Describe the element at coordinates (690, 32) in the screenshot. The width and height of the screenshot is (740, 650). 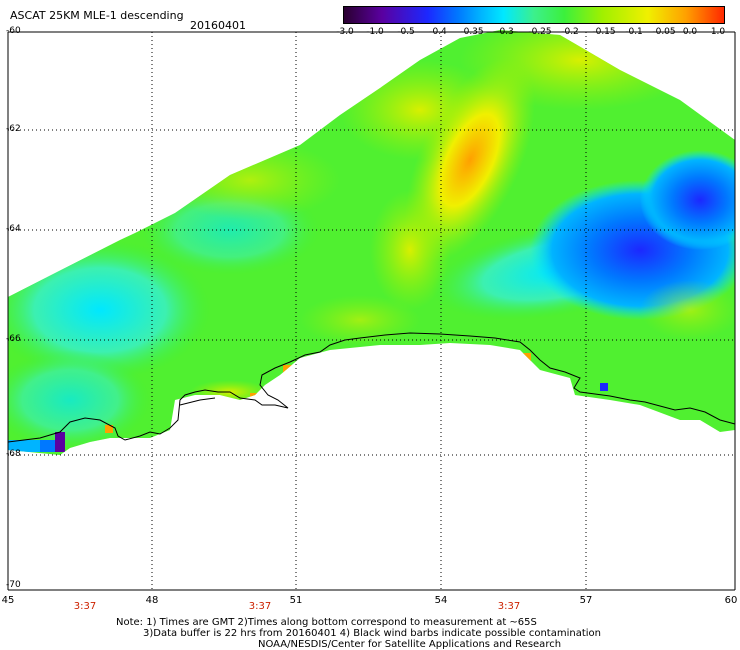
I see `colorbar-label: 0.0` at that location.